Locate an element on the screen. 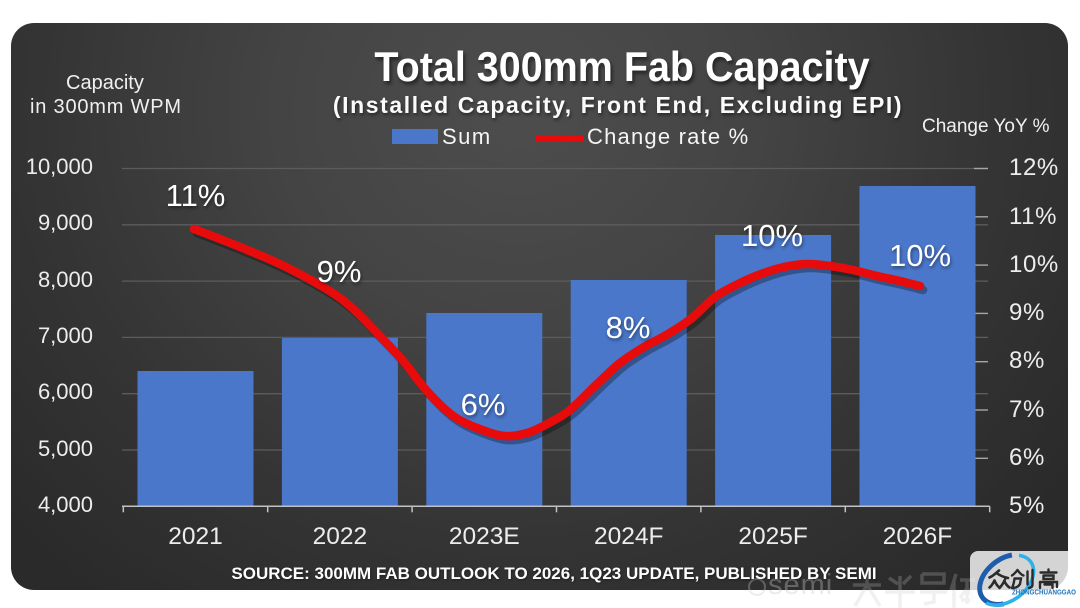 The image size is (1080, 608). svg-text: ZHONGCHUANGGAO is located at coordinates (1044, 593).